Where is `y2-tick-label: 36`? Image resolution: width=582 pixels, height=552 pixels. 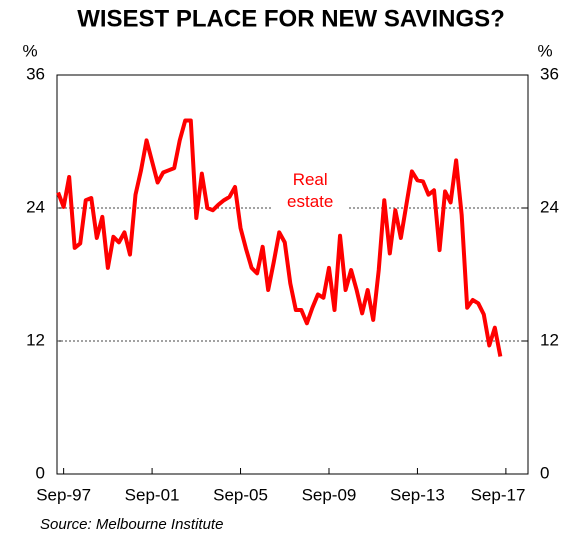 y2-tick-label: 36 is located at coordinates (549, 73).